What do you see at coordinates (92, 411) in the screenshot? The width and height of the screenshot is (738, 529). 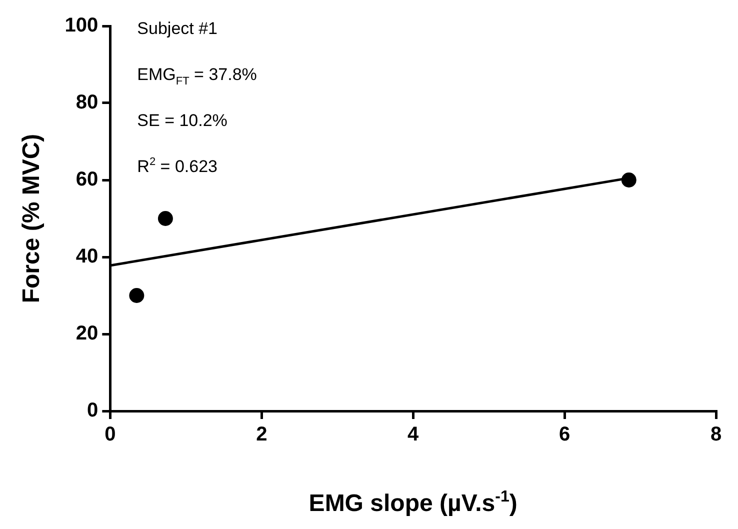 I see `y-tick-label: 0` at bounding box center [92, 411].